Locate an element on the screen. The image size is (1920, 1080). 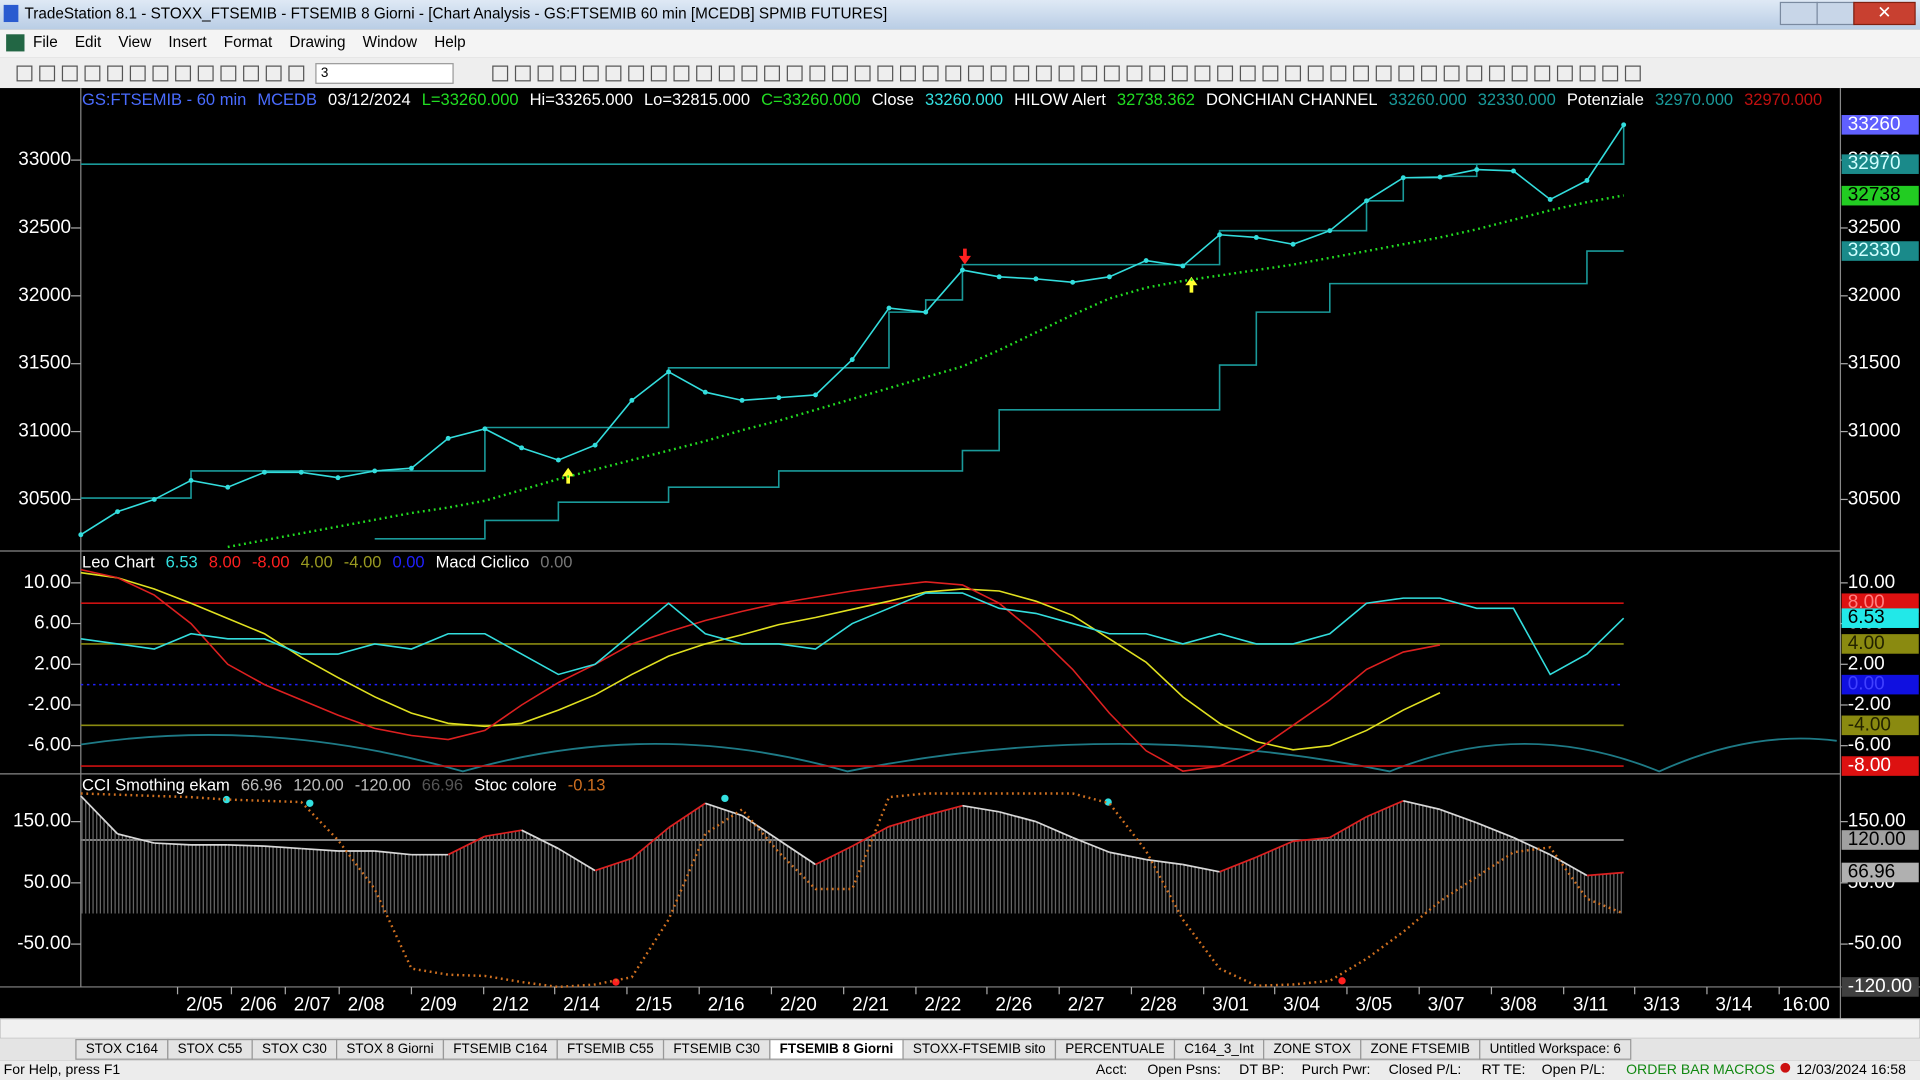
combo-value: 3 is located at coordinates (324, 72).